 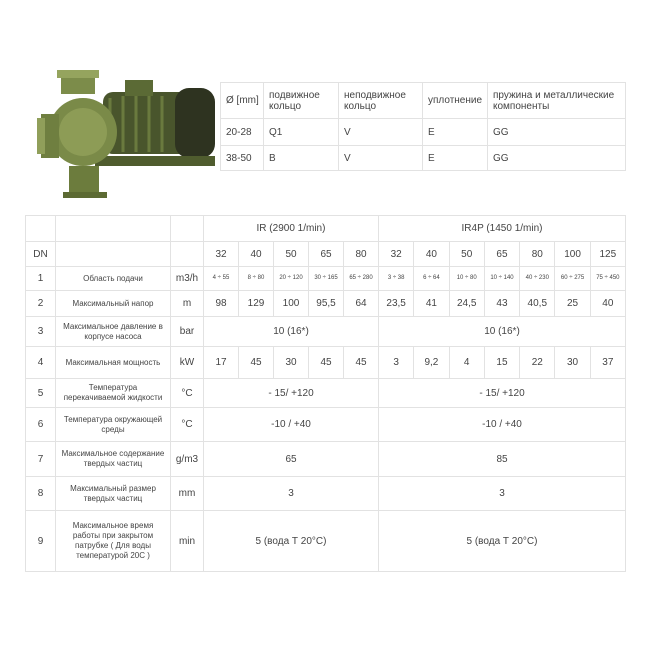 I want to click on table-cell: mm, so click(x=187, y=493).